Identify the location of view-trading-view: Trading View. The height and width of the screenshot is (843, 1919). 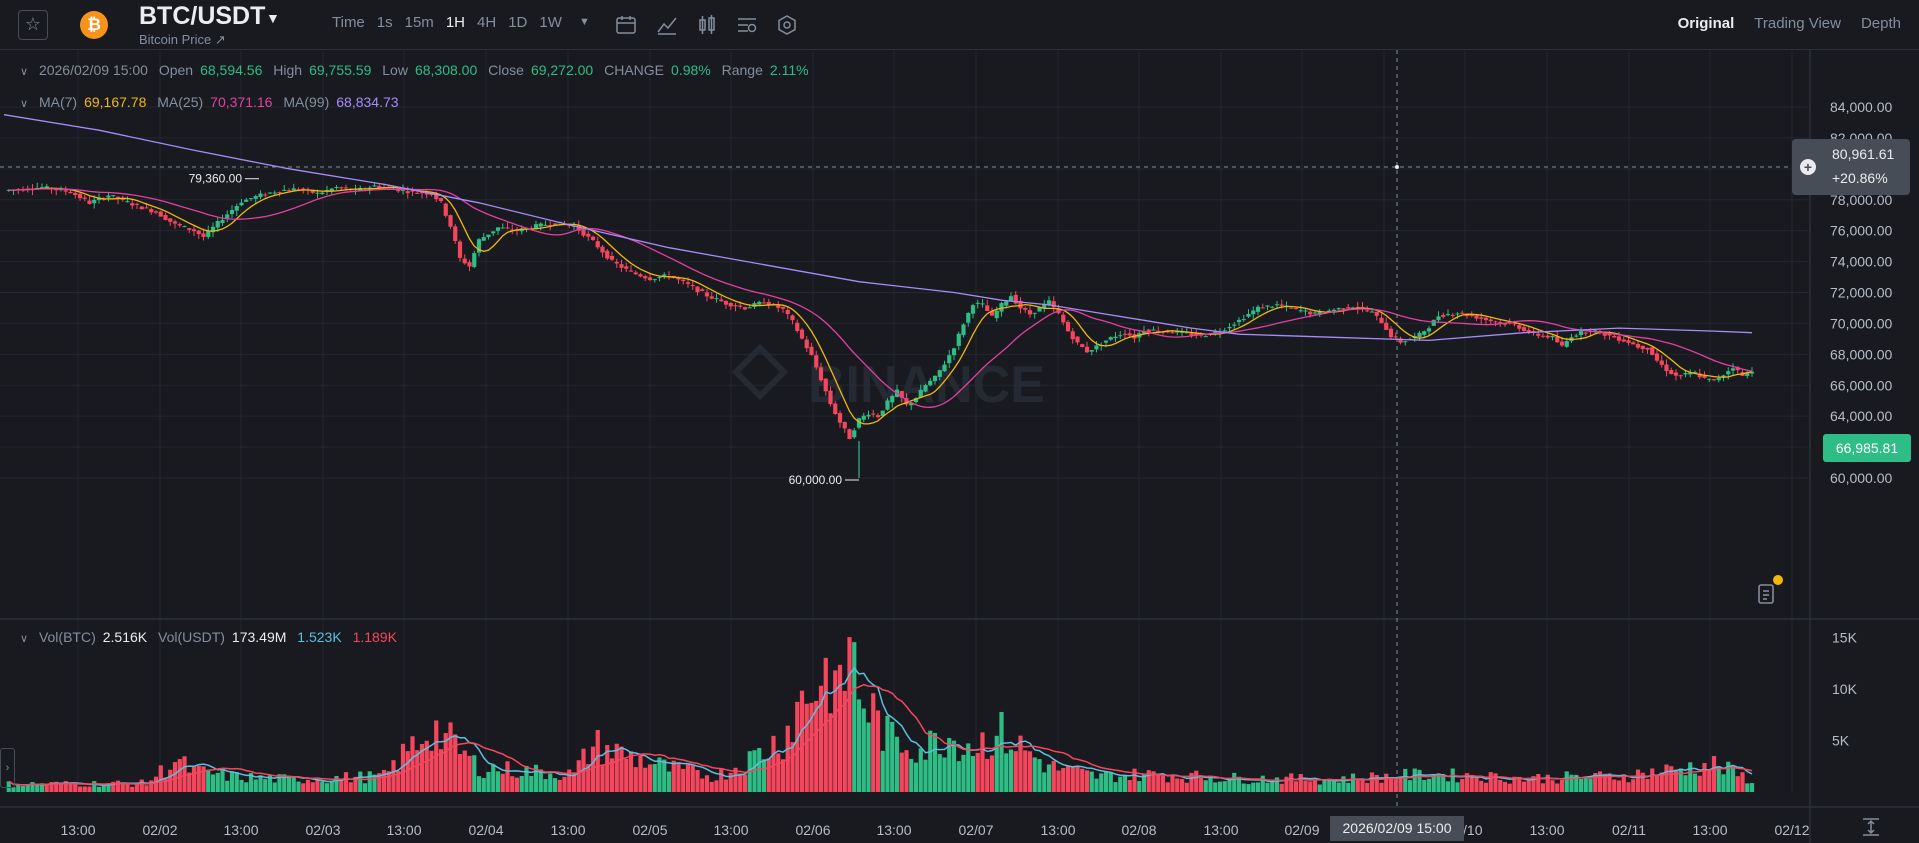
(1797, 23).